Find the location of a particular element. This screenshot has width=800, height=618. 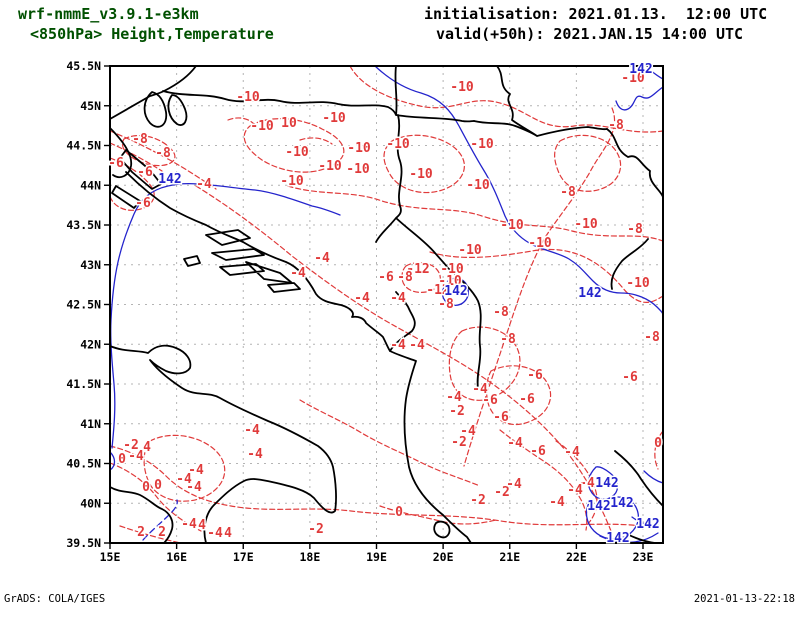

valid-time-label: valid(+50h): 2021.JAN.15 14:00 UTC is located at coordinates (590, 34).